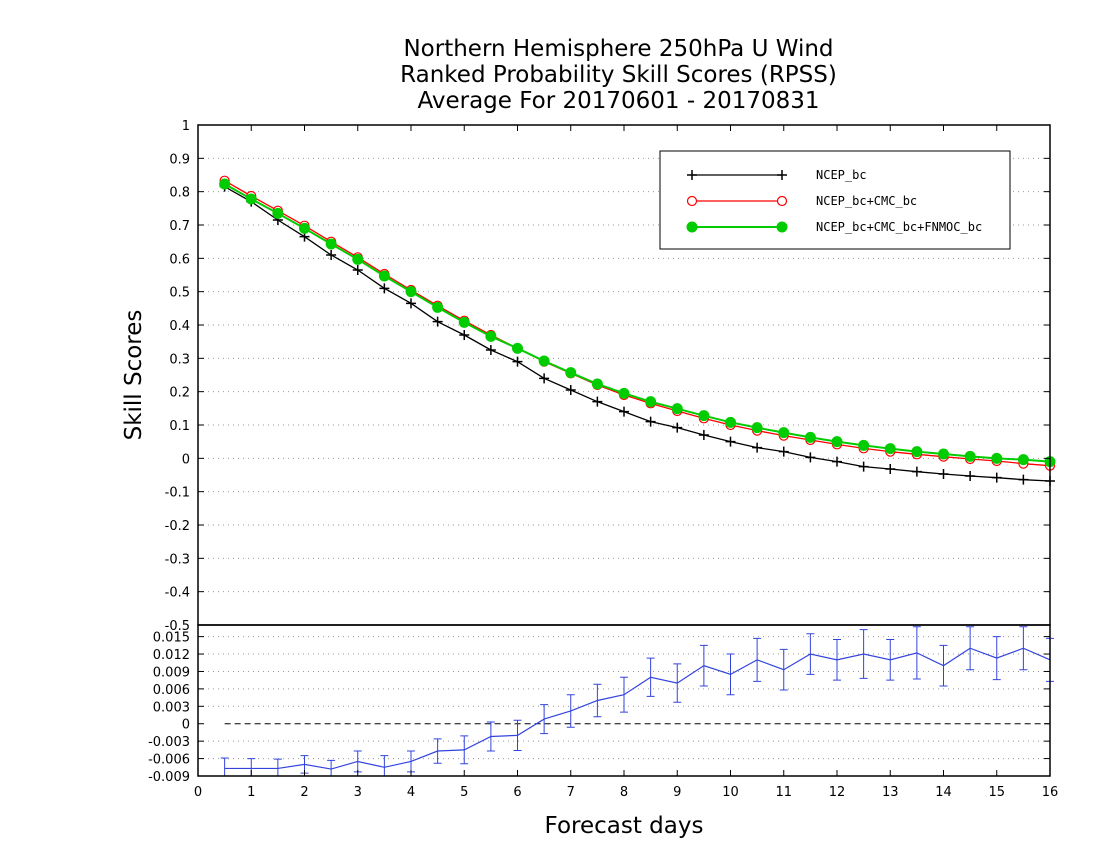 The height and width of the screenshot is (850, 1100). I want to click on legend-label: NCEP_bc+CMC_bc, so click(866, 201).